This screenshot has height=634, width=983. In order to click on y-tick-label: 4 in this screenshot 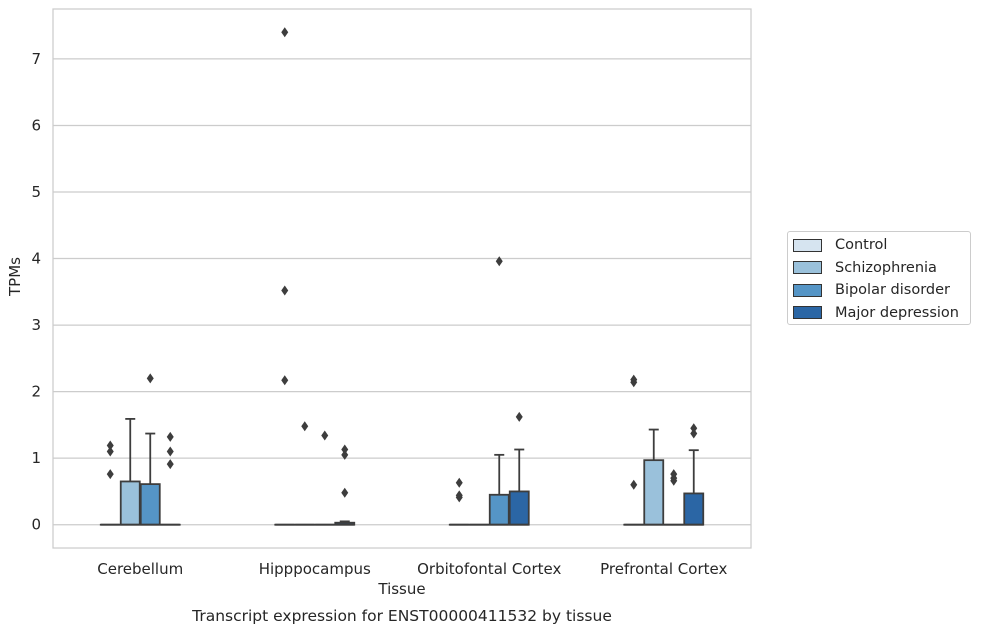, I will do `click(36, 259)`.